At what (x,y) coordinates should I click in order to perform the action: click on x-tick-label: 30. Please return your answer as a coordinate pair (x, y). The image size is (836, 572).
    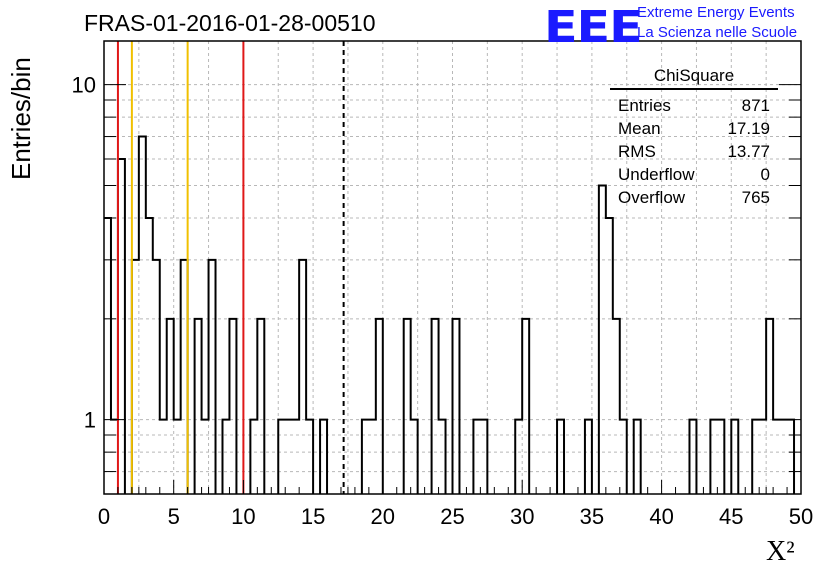
    Looking at the image, I should click on (522, 516).